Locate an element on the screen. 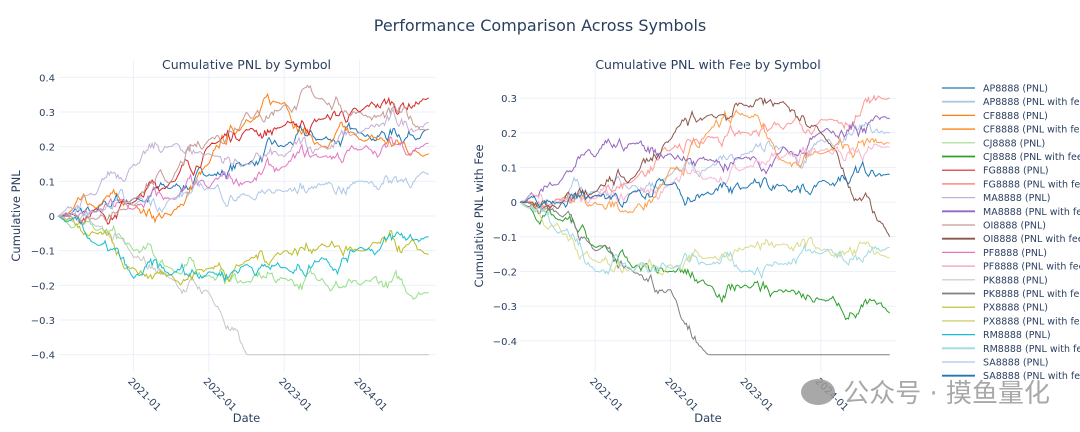  legend-item: PX8888 (PNL with fee) is located at coordinates (1011, 321).